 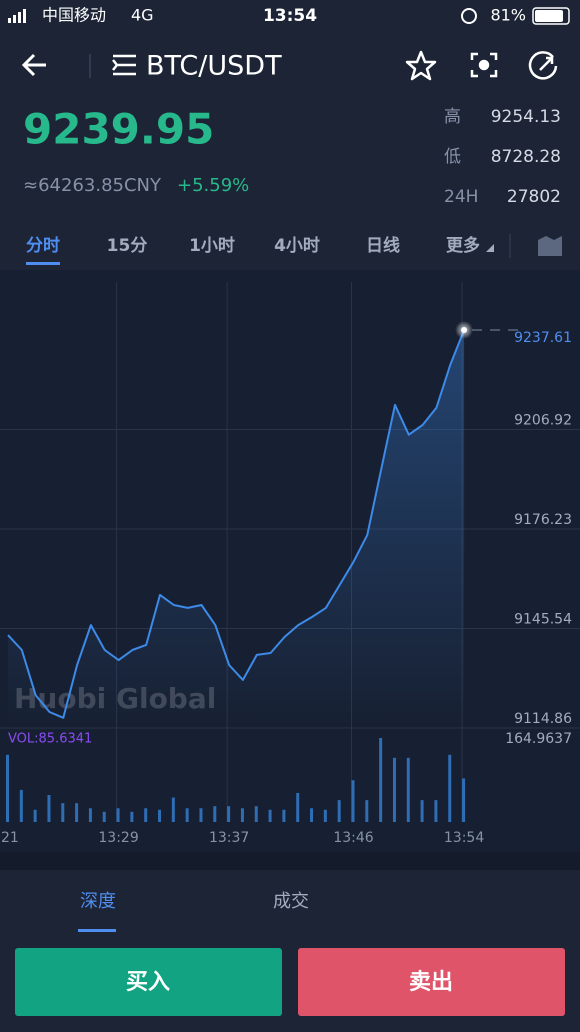 What do you see at coordinates (464, 329) in the screenshot?
I see `last-price-dot` at bounding box center [464, 329].